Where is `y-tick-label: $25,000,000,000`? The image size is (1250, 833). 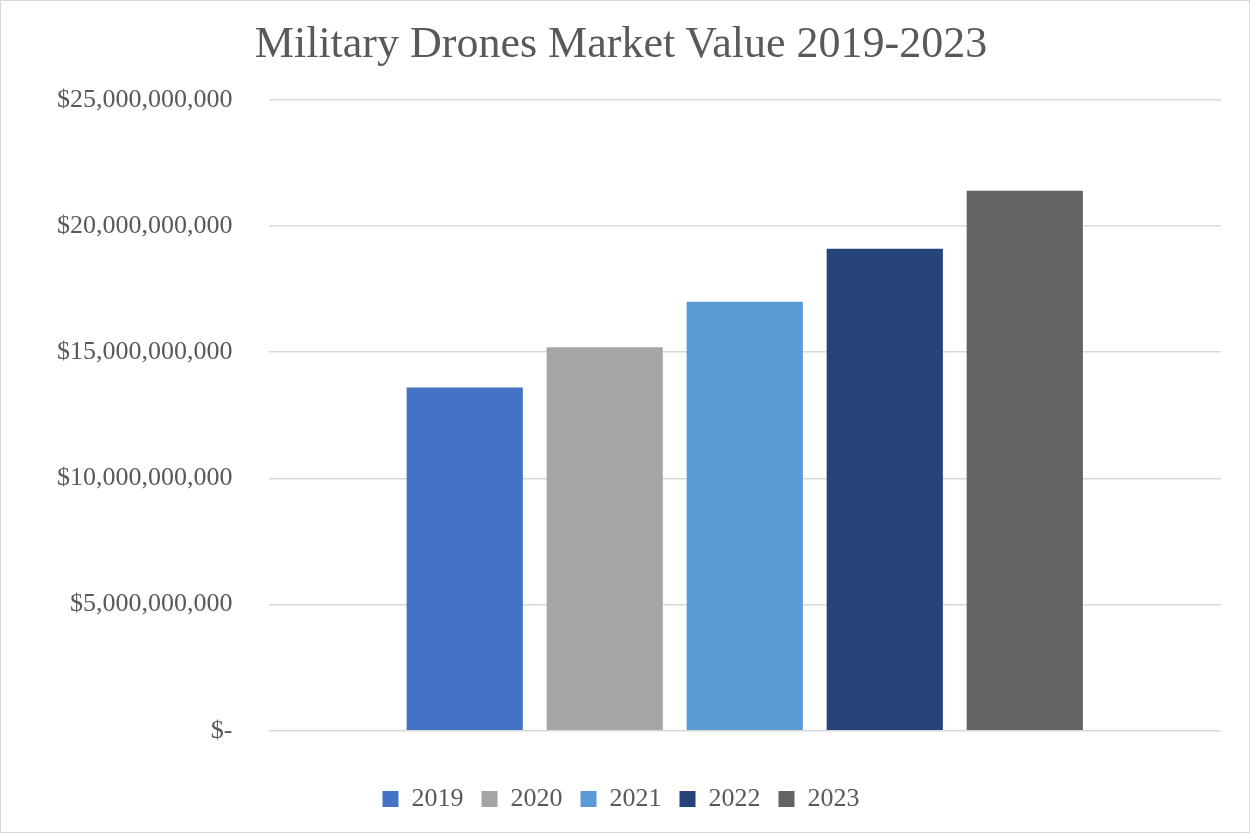
y-tick-label: $25,000,000,000 is located at coordinates (145, 98).